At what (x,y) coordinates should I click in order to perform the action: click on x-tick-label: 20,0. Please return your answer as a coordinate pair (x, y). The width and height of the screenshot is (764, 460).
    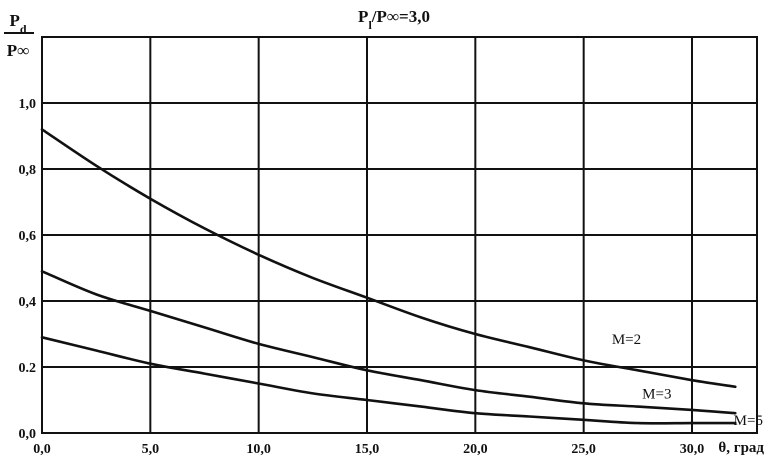
    Looking at the image, I should click on (475, 449).